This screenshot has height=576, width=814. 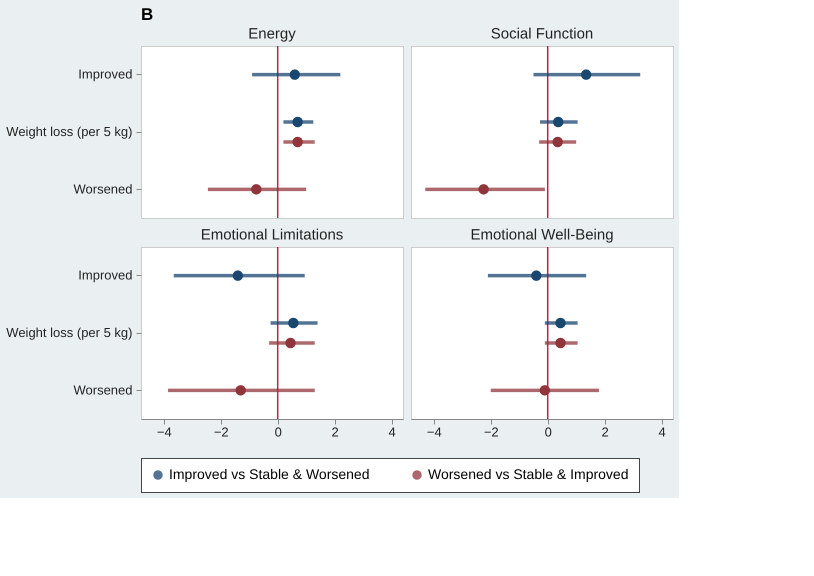 What do you see at coordinates (147, 14) in the screenshot?
I see `text: B` at bounding box center [147, 14].